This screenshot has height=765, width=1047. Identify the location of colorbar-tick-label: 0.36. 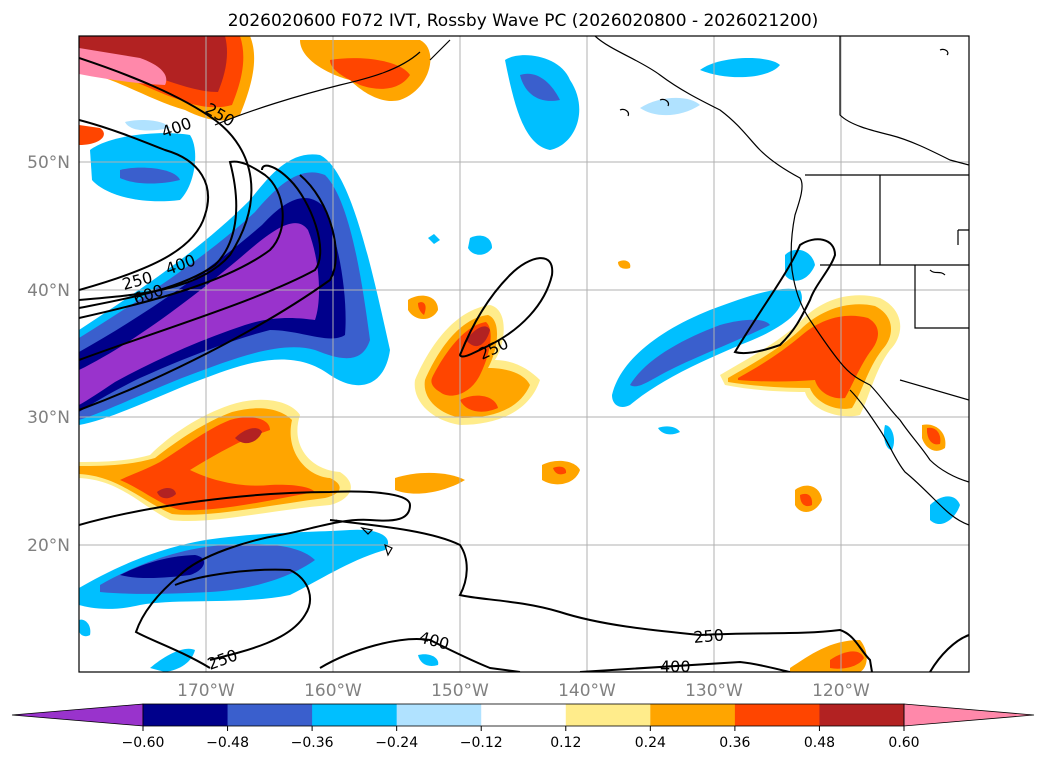
(734, 743).